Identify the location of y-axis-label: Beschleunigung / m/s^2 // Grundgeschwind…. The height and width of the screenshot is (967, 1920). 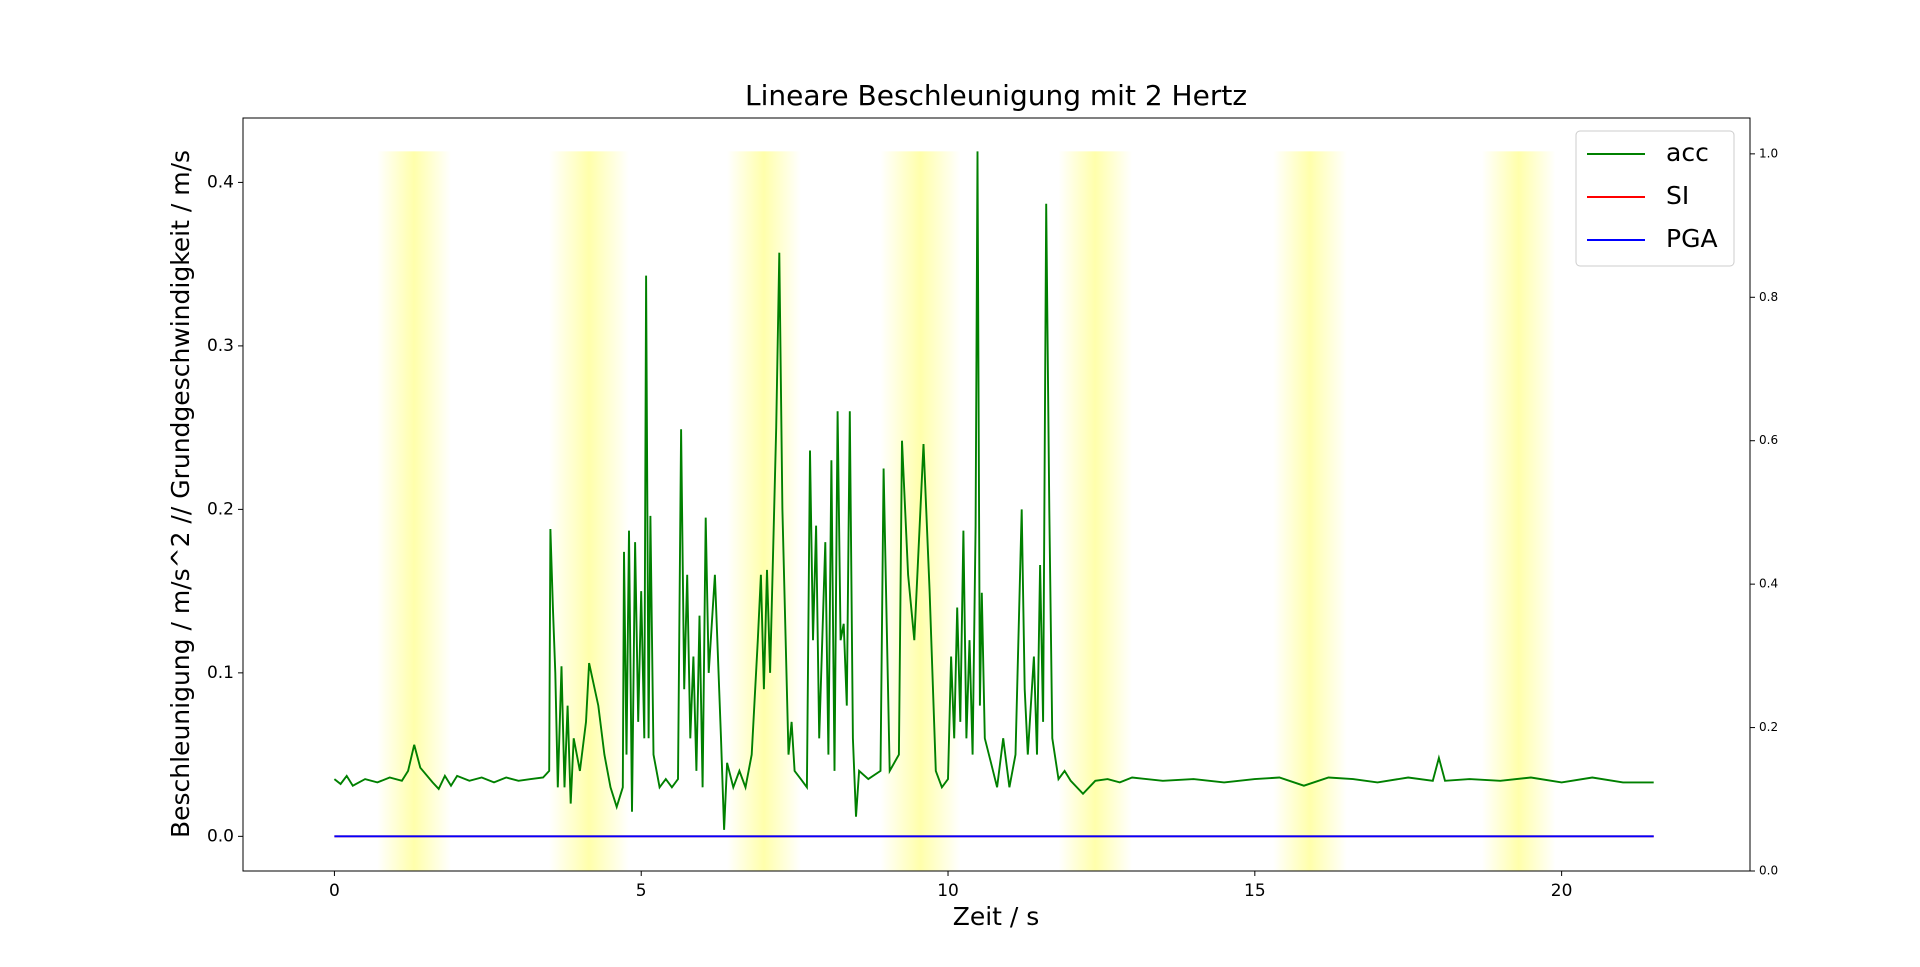
(180, 494).